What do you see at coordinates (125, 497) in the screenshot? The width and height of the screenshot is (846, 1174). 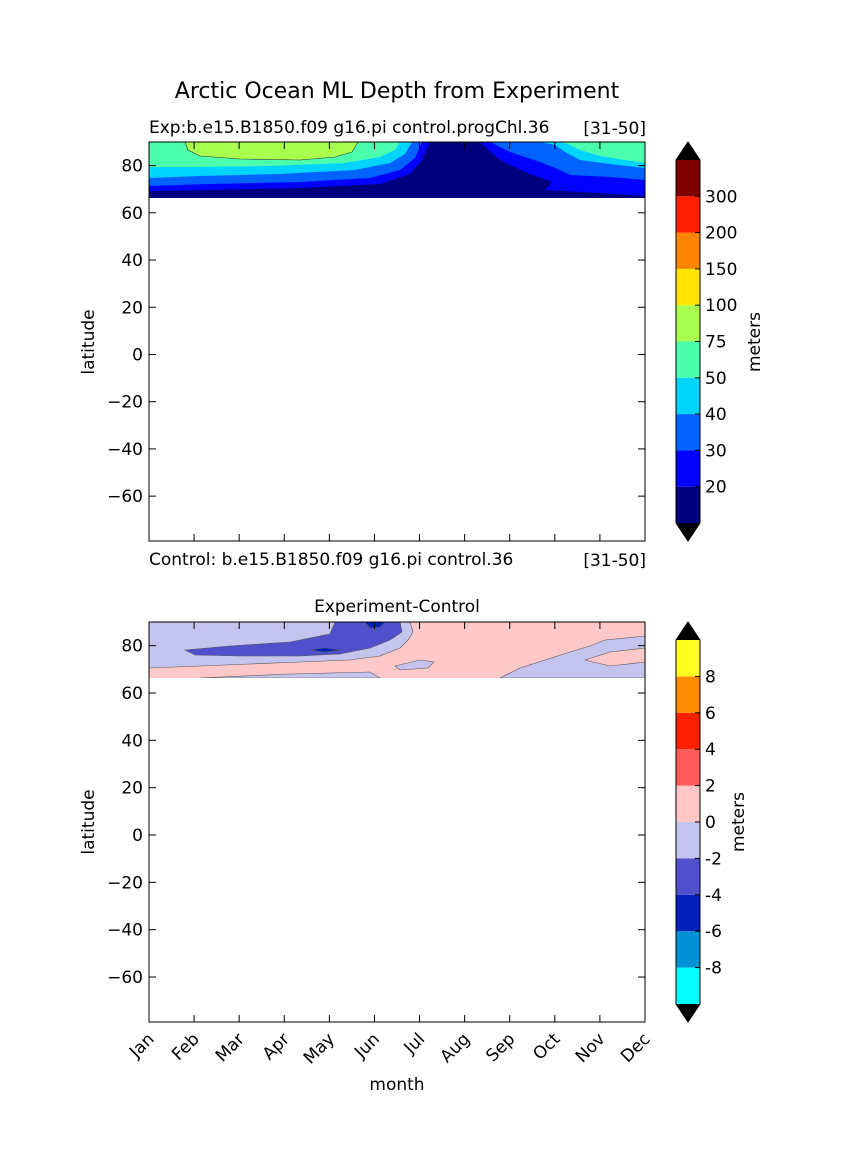 I see `top-ytick-label: −60` at bounding box center [125, 497].